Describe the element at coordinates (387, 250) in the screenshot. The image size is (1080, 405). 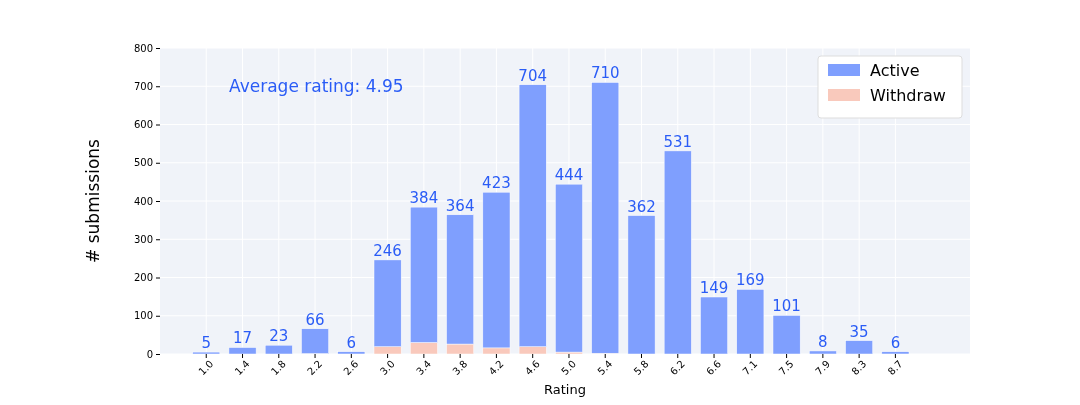
I see `total-label: 246` at that location.